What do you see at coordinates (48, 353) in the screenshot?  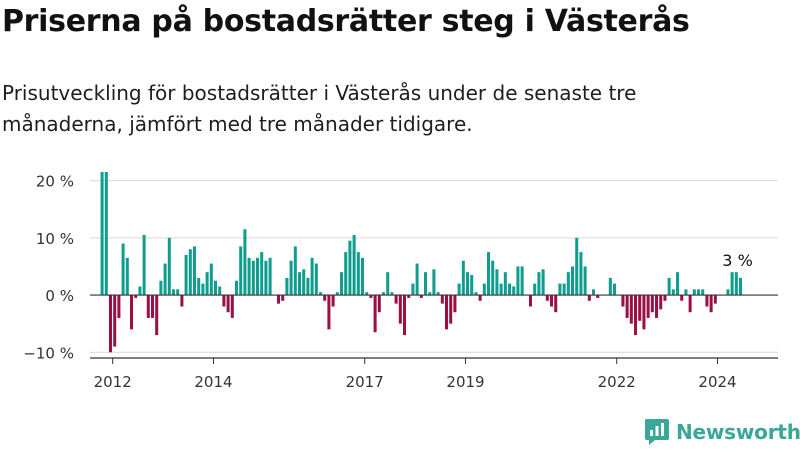 I see `y-tick-label: −10 %` at bounding box center [48, 353].